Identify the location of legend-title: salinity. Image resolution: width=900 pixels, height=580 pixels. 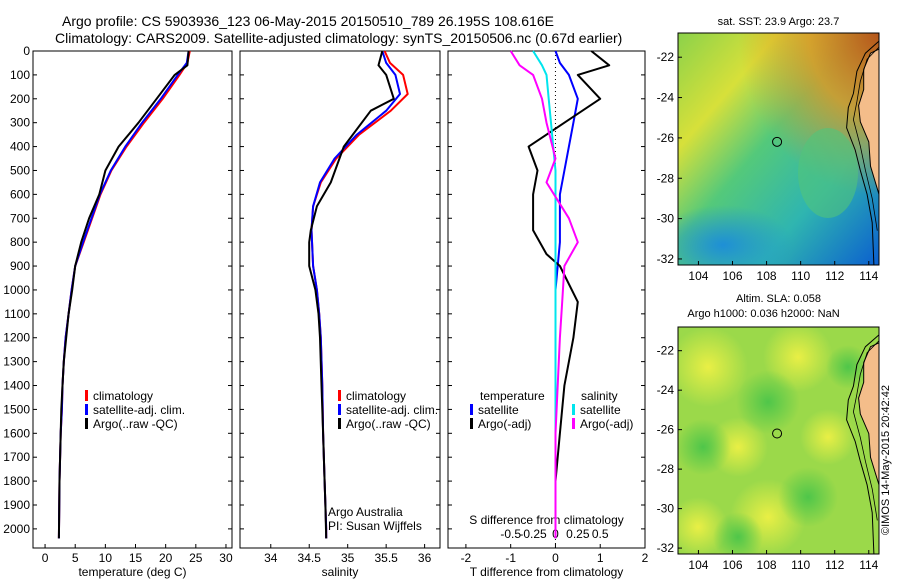
(599, 396).